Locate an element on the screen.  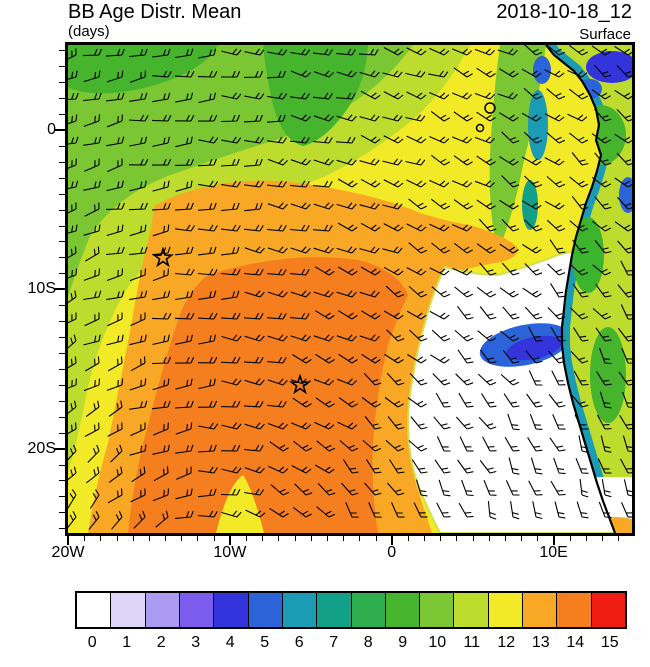
colorbar-label: 14 is located at coordinates (575, 642).